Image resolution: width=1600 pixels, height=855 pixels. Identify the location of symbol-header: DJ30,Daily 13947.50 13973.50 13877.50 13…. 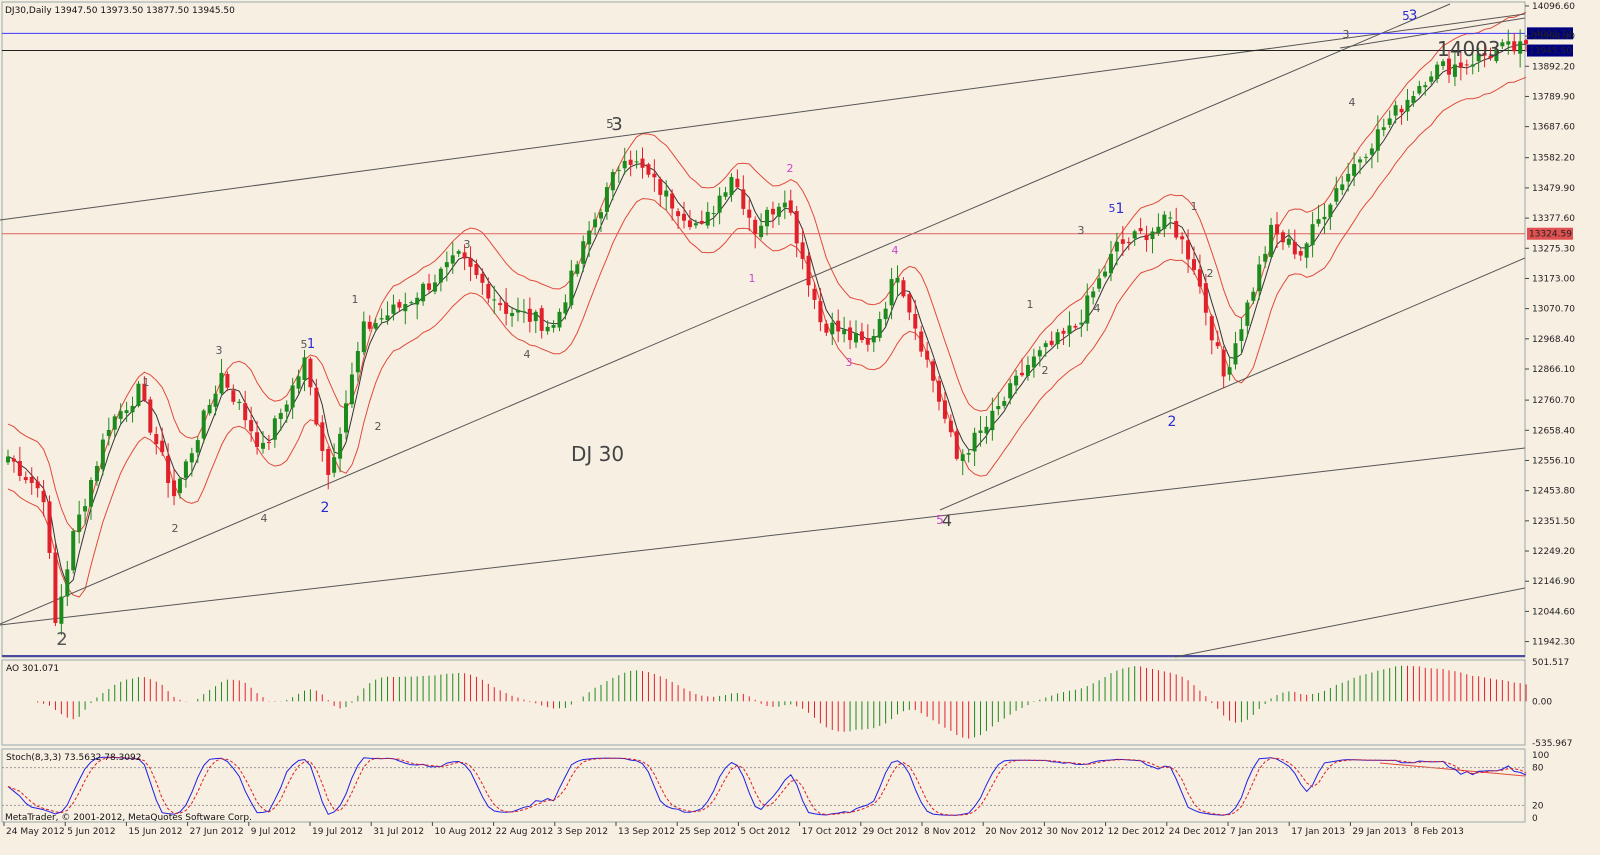
(120, 11).